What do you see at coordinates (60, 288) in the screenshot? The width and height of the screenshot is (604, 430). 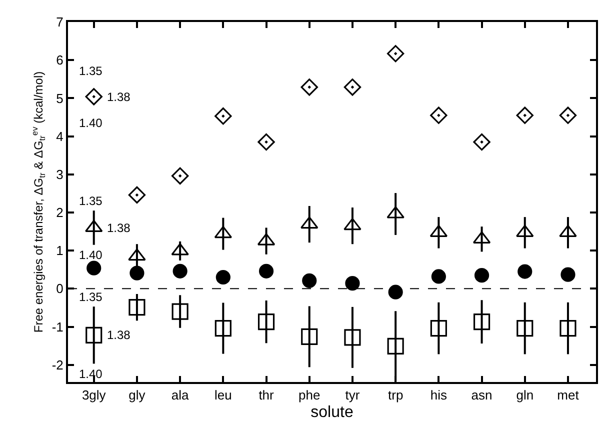 I see `y-tick-label: 0` at bounding box center [60, 288].